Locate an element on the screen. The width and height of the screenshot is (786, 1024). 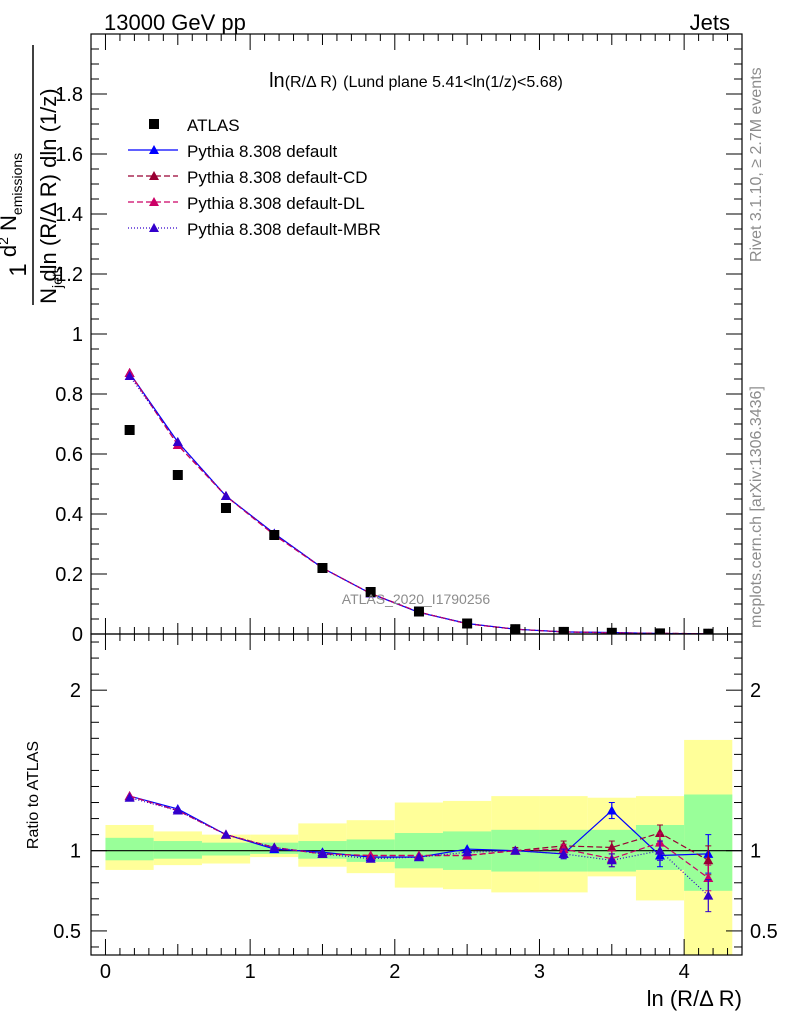
ylabel-numerator: d2 Nemissions is located at coordinates (12, 205).